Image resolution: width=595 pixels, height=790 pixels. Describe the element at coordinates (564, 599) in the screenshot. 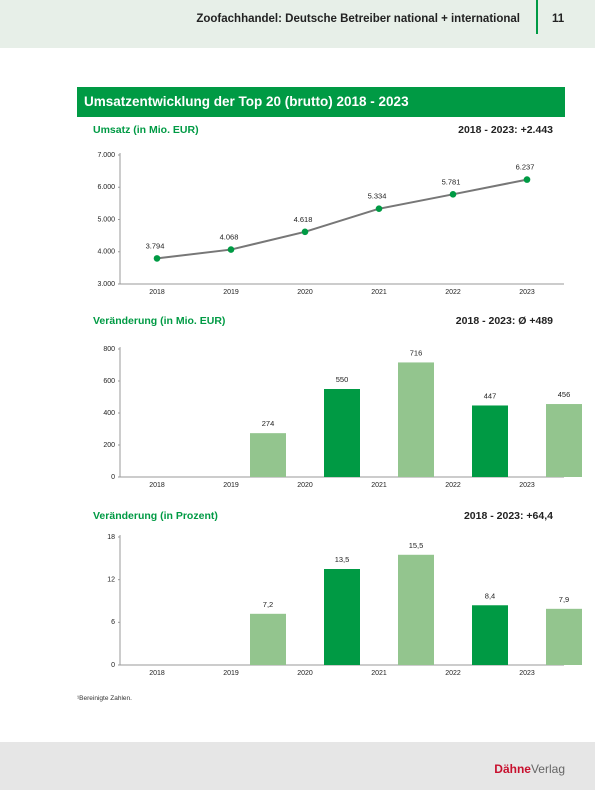

I see `value-label: 7,9` at that location.